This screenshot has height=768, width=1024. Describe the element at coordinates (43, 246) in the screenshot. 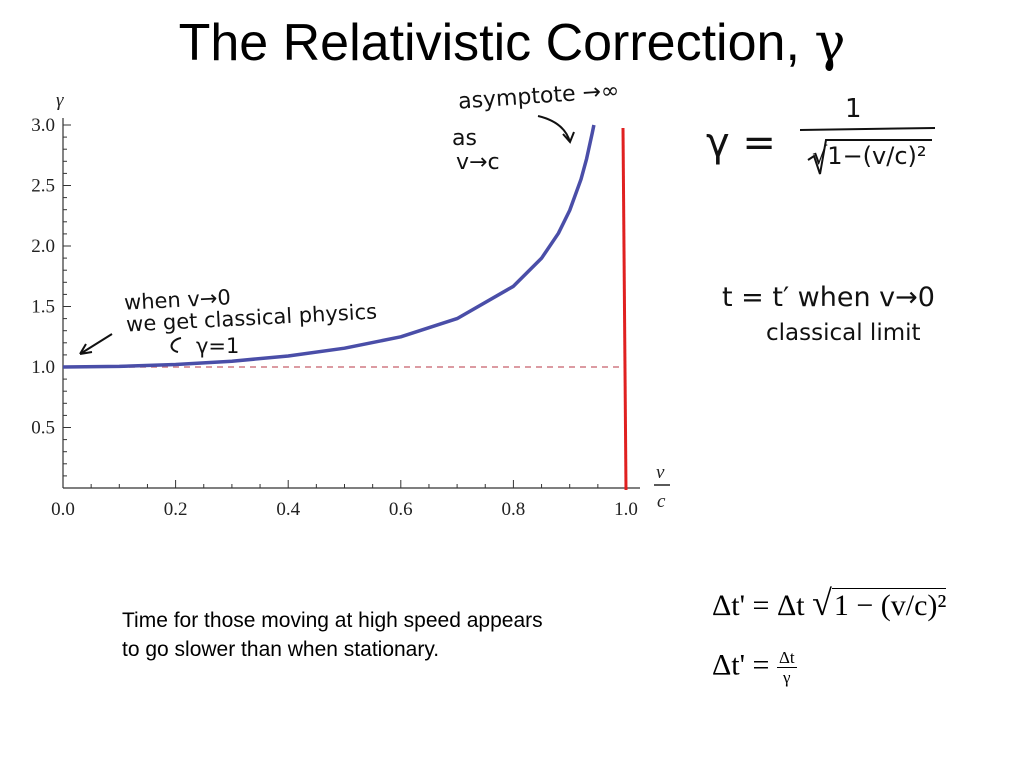

I see `y-tick-label: 2.0` at that location.